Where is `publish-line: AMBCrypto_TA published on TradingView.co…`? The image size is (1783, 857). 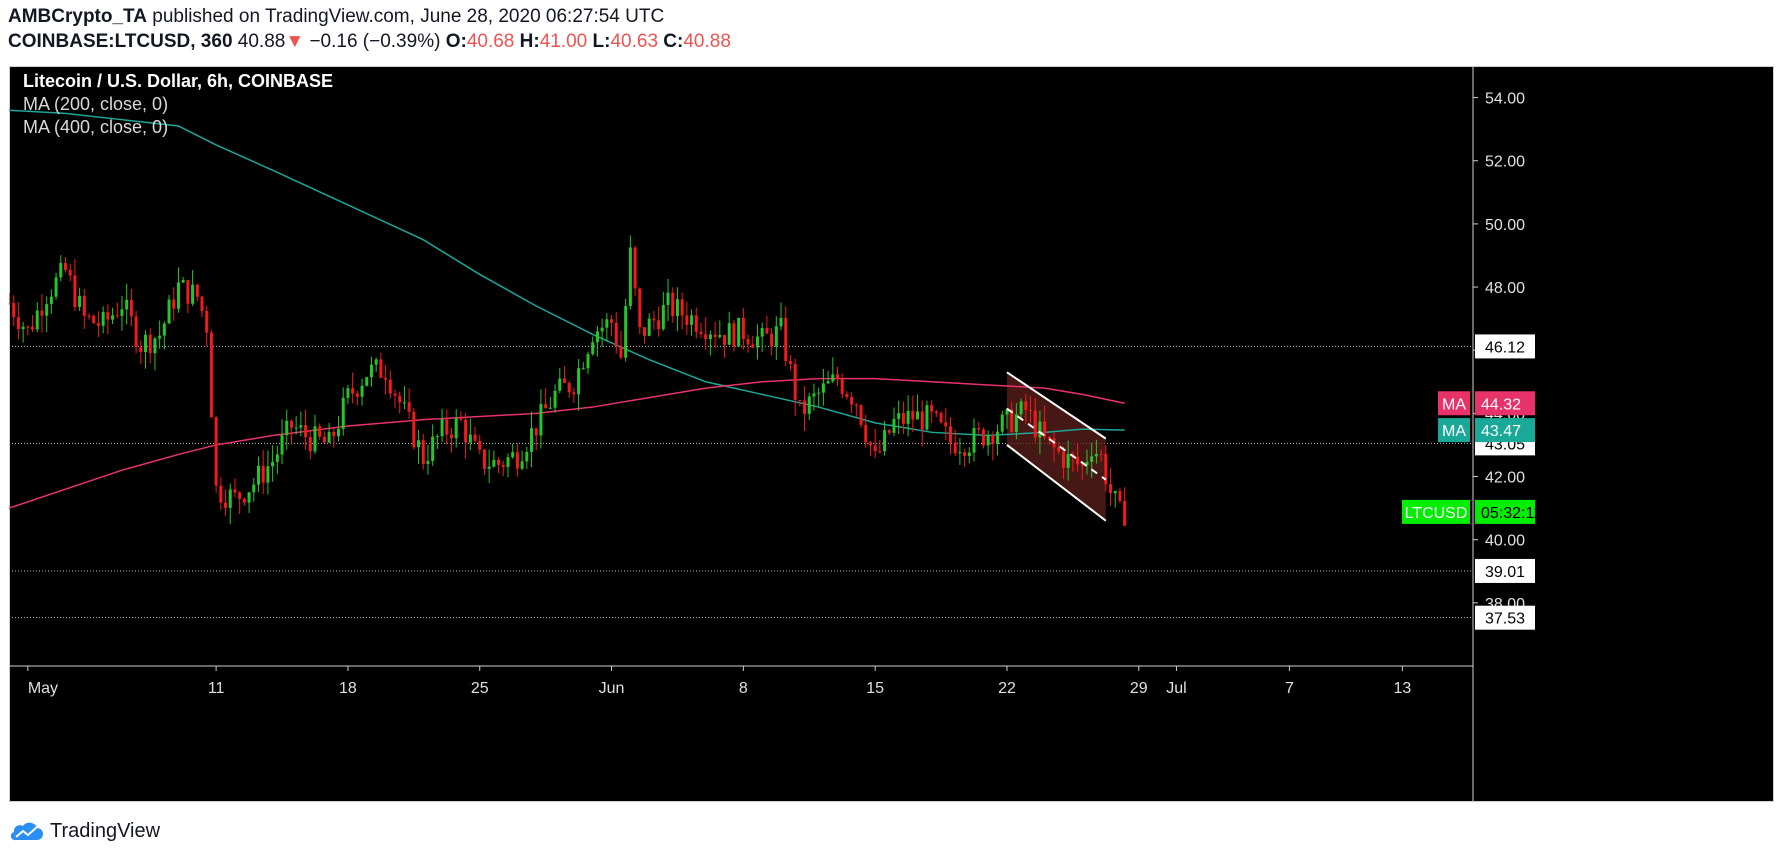
publish-line: AMBCrypto_TA published on TradingView.co… is located at coordinates (336, 17).